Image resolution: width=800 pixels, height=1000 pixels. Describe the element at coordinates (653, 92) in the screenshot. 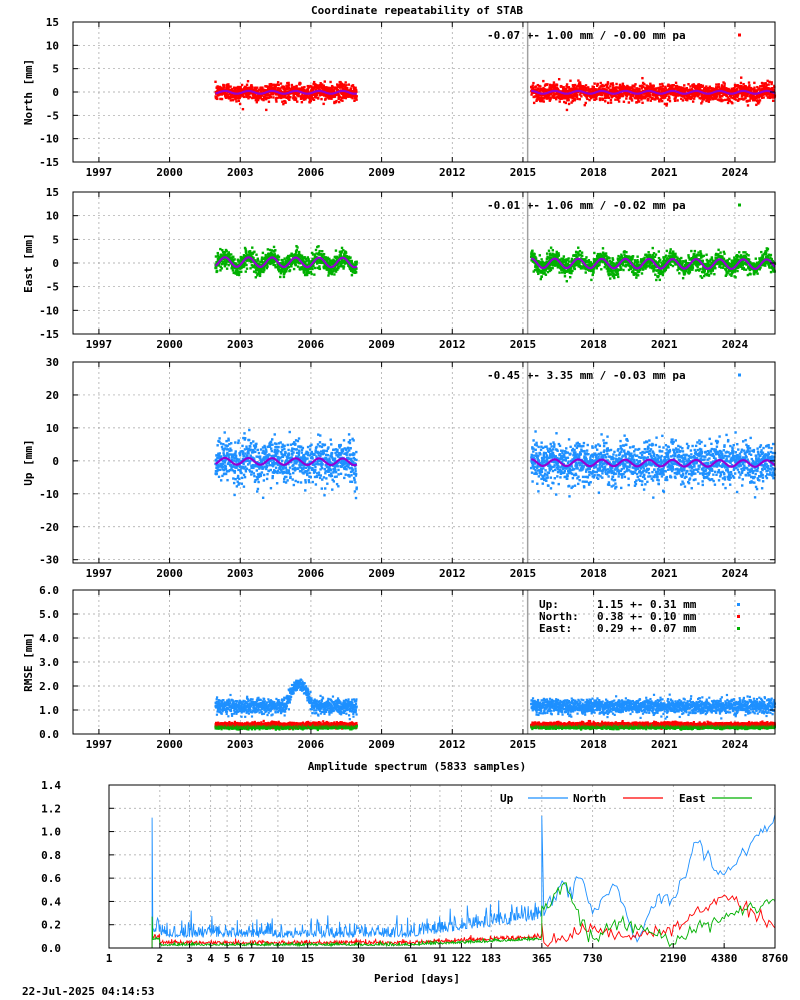

I see `p-north-model-curve` at that location.